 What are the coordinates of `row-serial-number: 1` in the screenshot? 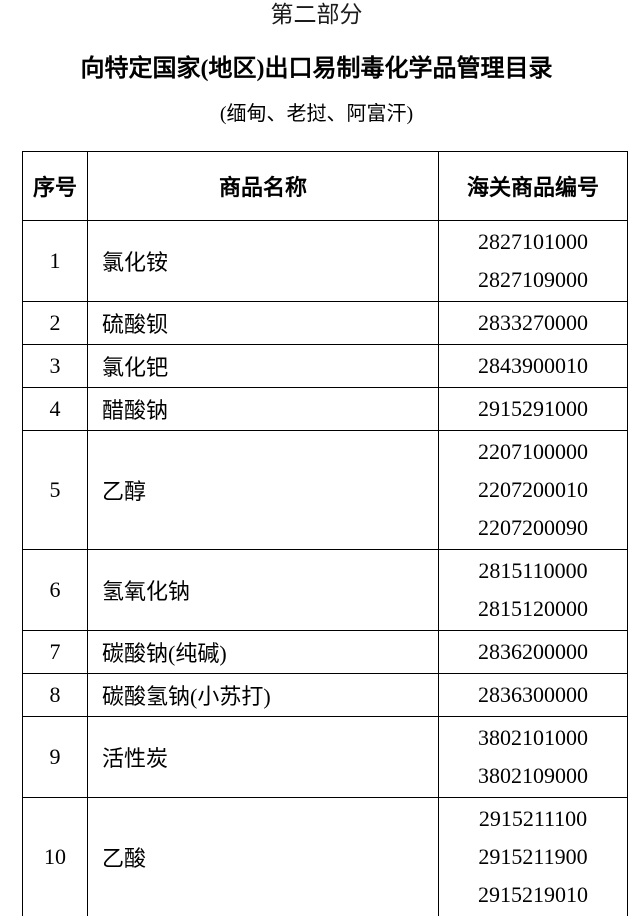 It's located at (55, 261).